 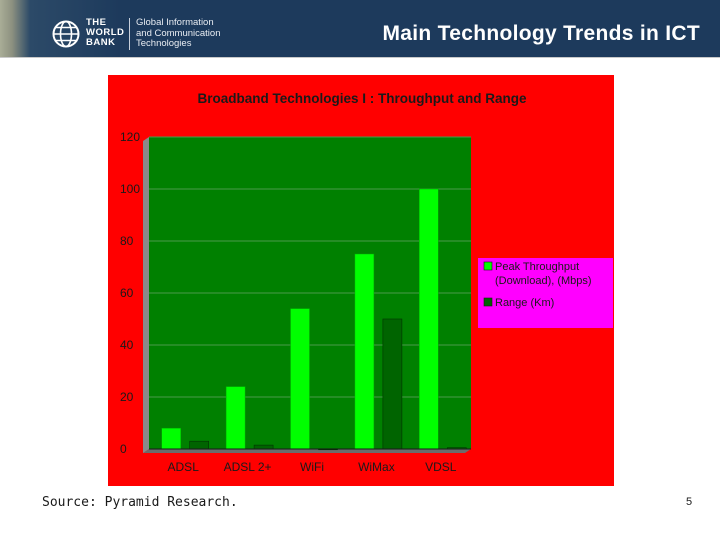 I want to click on world-bank-logo-text: THE WORLD BANK, so click(x=105, y=33).